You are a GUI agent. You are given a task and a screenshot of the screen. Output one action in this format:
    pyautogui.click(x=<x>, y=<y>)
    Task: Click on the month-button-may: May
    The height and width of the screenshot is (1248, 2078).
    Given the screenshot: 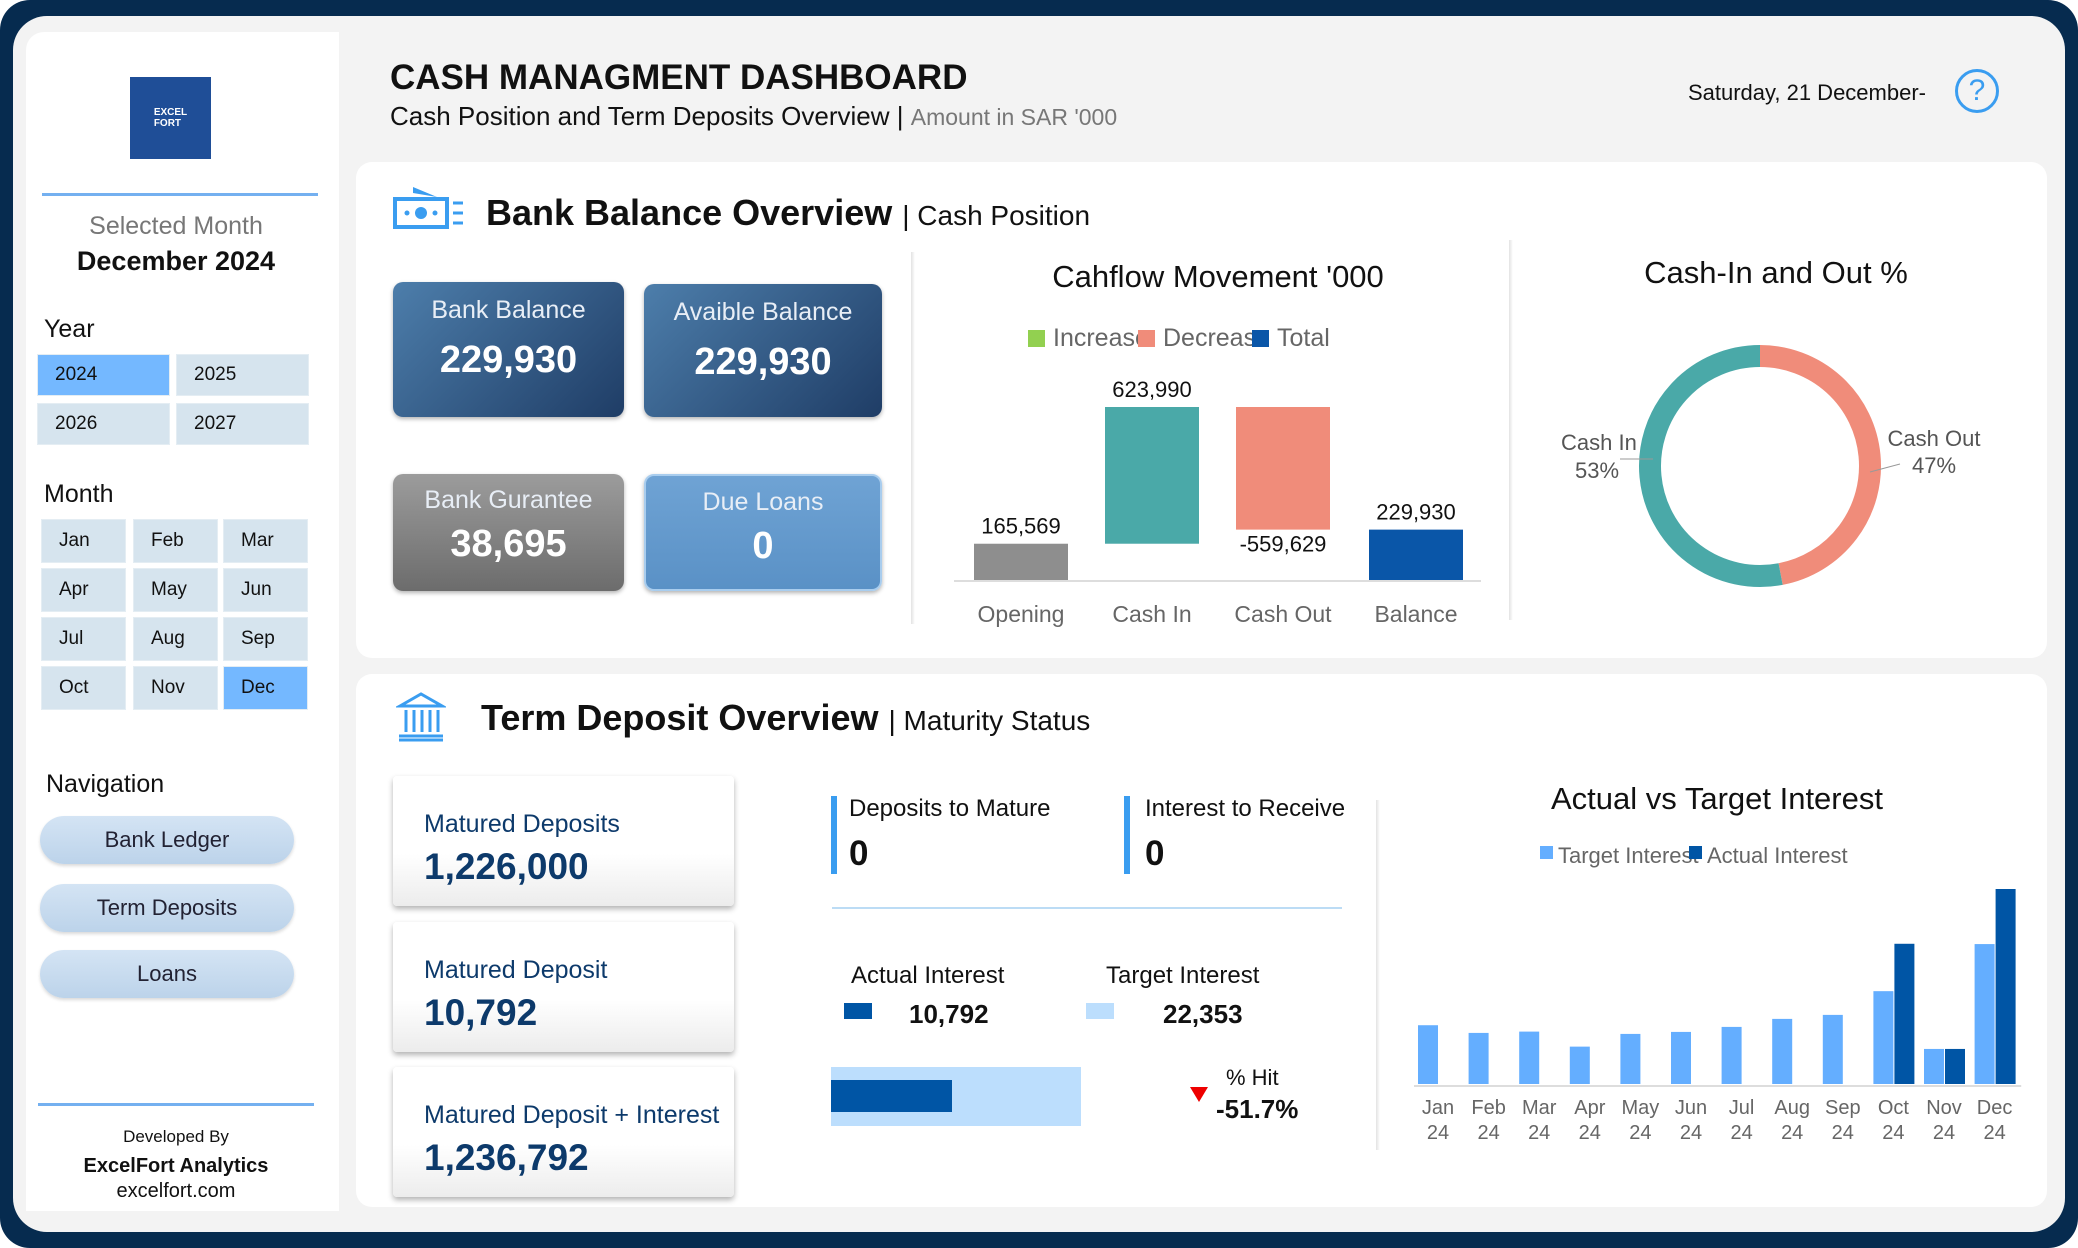 What is the action you would take?
    pyautogui.click(x=175, y=590)
    